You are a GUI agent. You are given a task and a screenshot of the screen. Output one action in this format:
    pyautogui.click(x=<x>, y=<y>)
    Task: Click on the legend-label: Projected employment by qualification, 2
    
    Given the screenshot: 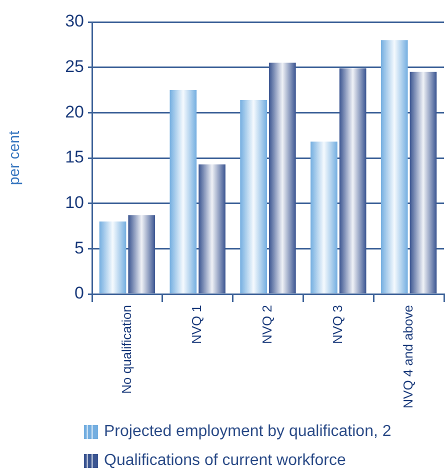 What is the action you would take?
    pyautogui.click(x=248, y=431)
    